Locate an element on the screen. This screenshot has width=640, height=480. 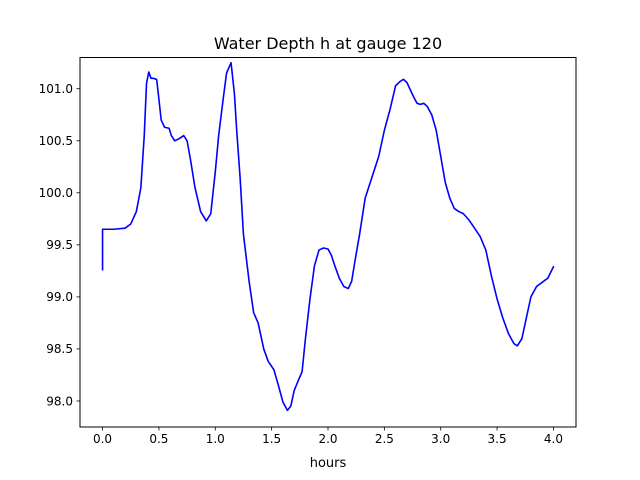
y-tick-label: 100.0 is located at coordinates (56, 193).